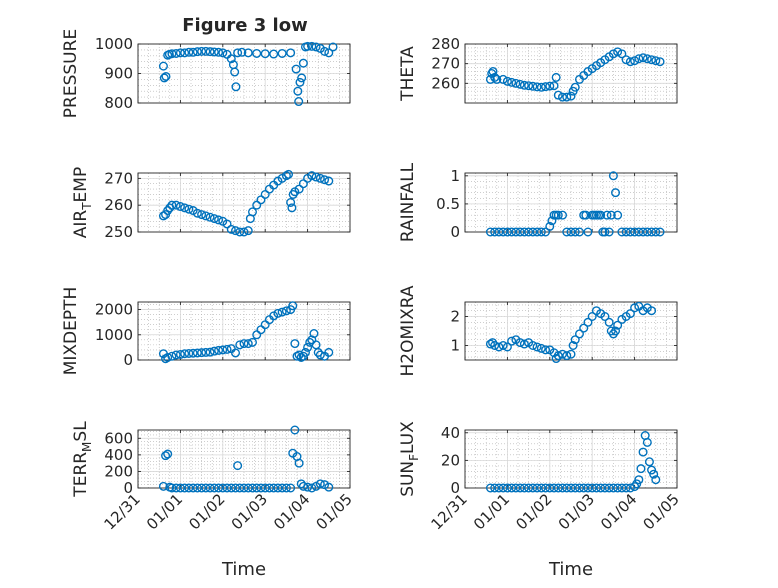  What do you see at coordinates (450, 460) in the screenshot?
I see `y-tick-label: 20` at bounding box center [450, 460].